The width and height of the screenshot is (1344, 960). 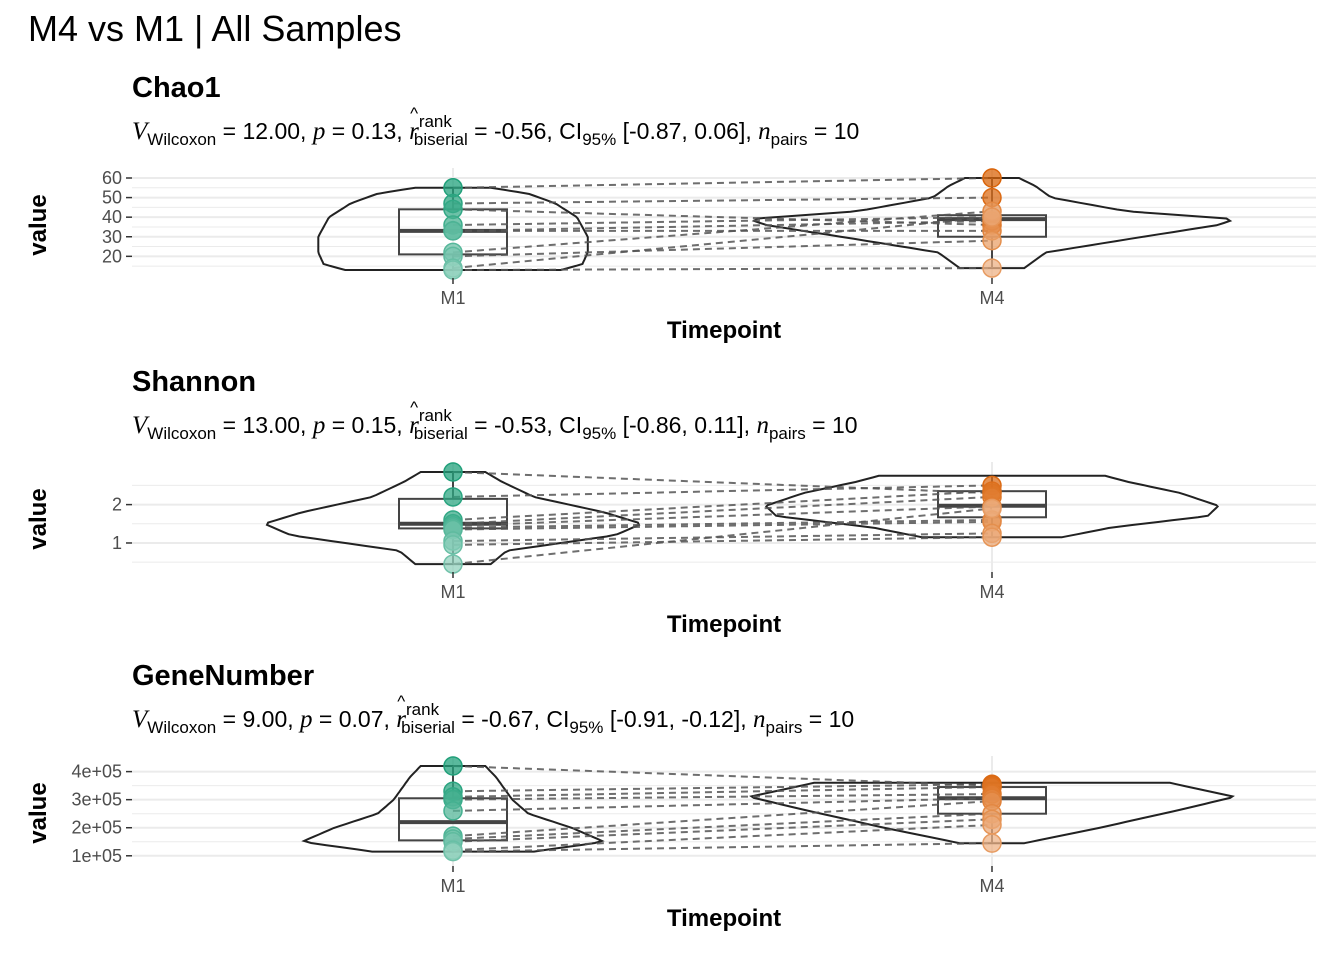 What do you see at coordinates (361, 719) in the screenshot?
I see `p-value: 0.07` at bounding box center [361, 719].